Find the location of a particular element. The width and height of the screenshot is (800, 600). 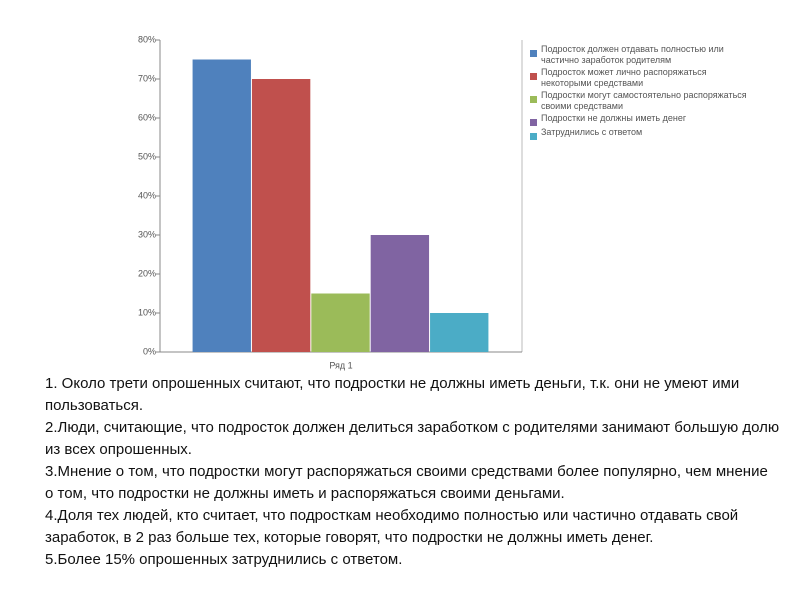

legend-label: Затруднились с ответом is located at coordinates (592, 132).